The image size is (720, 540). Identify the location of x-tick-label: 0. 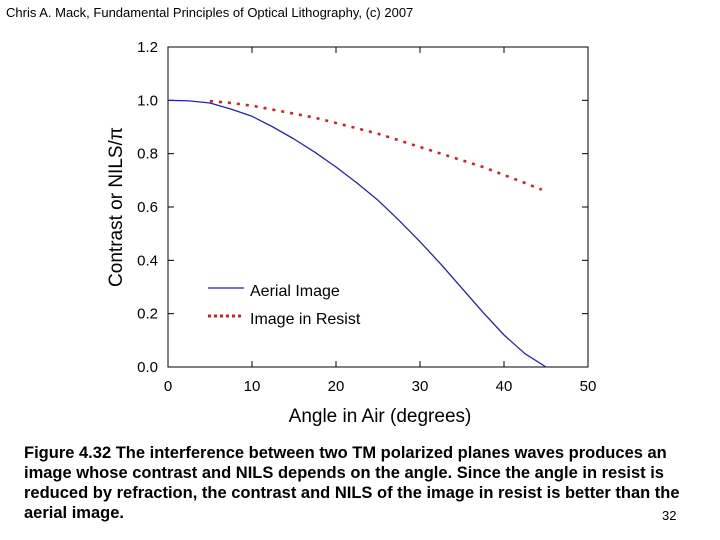
(168, 386).